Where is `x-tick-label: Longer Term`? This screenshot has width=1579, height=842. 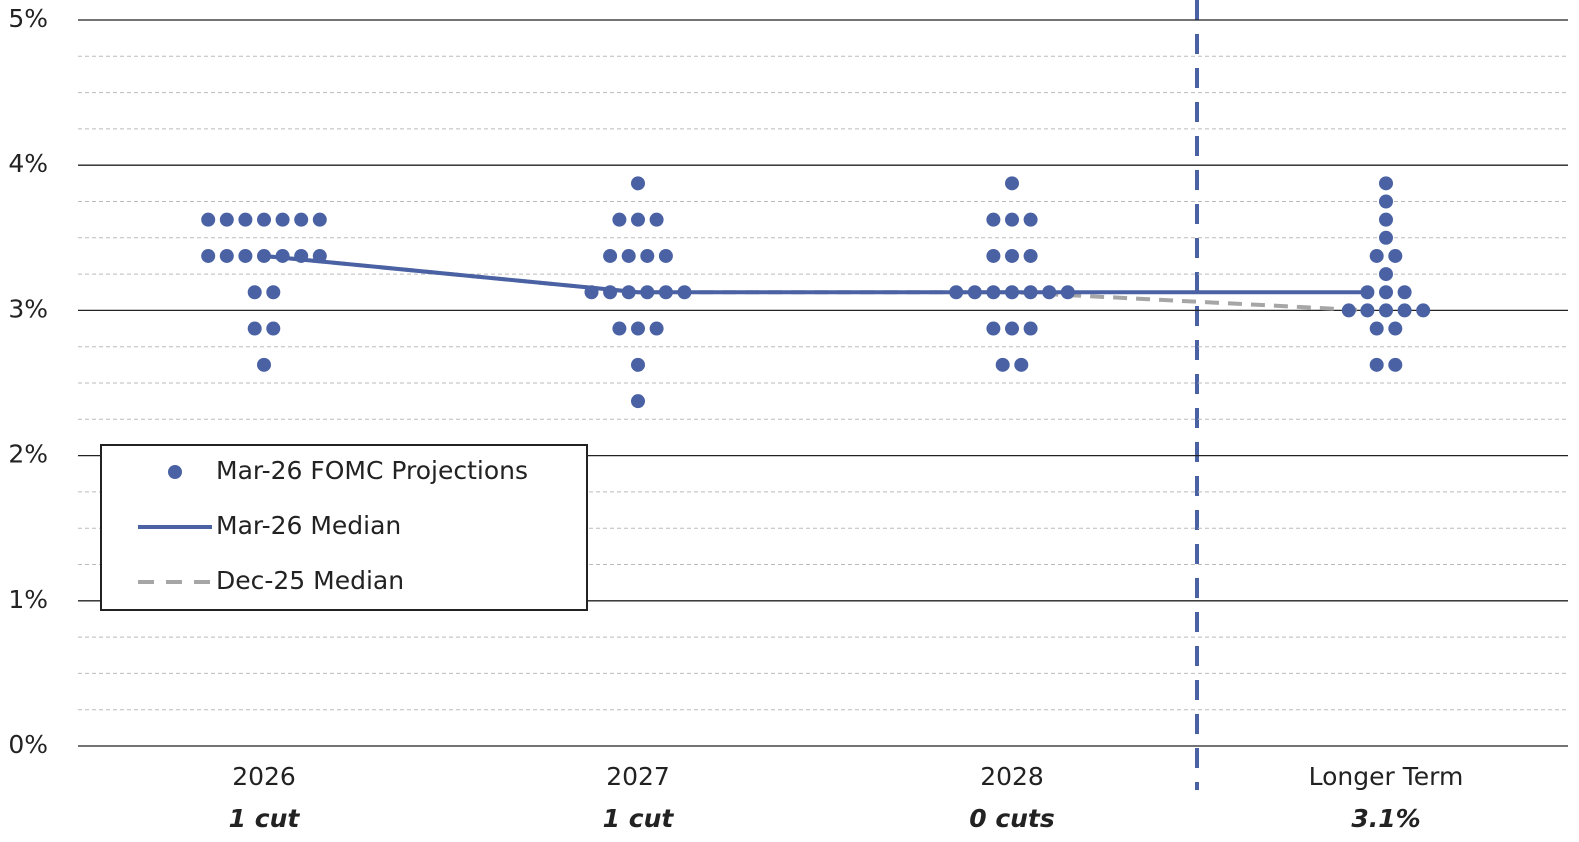 x-tick-label: Longer Term is located at coordinates (1386, 776).